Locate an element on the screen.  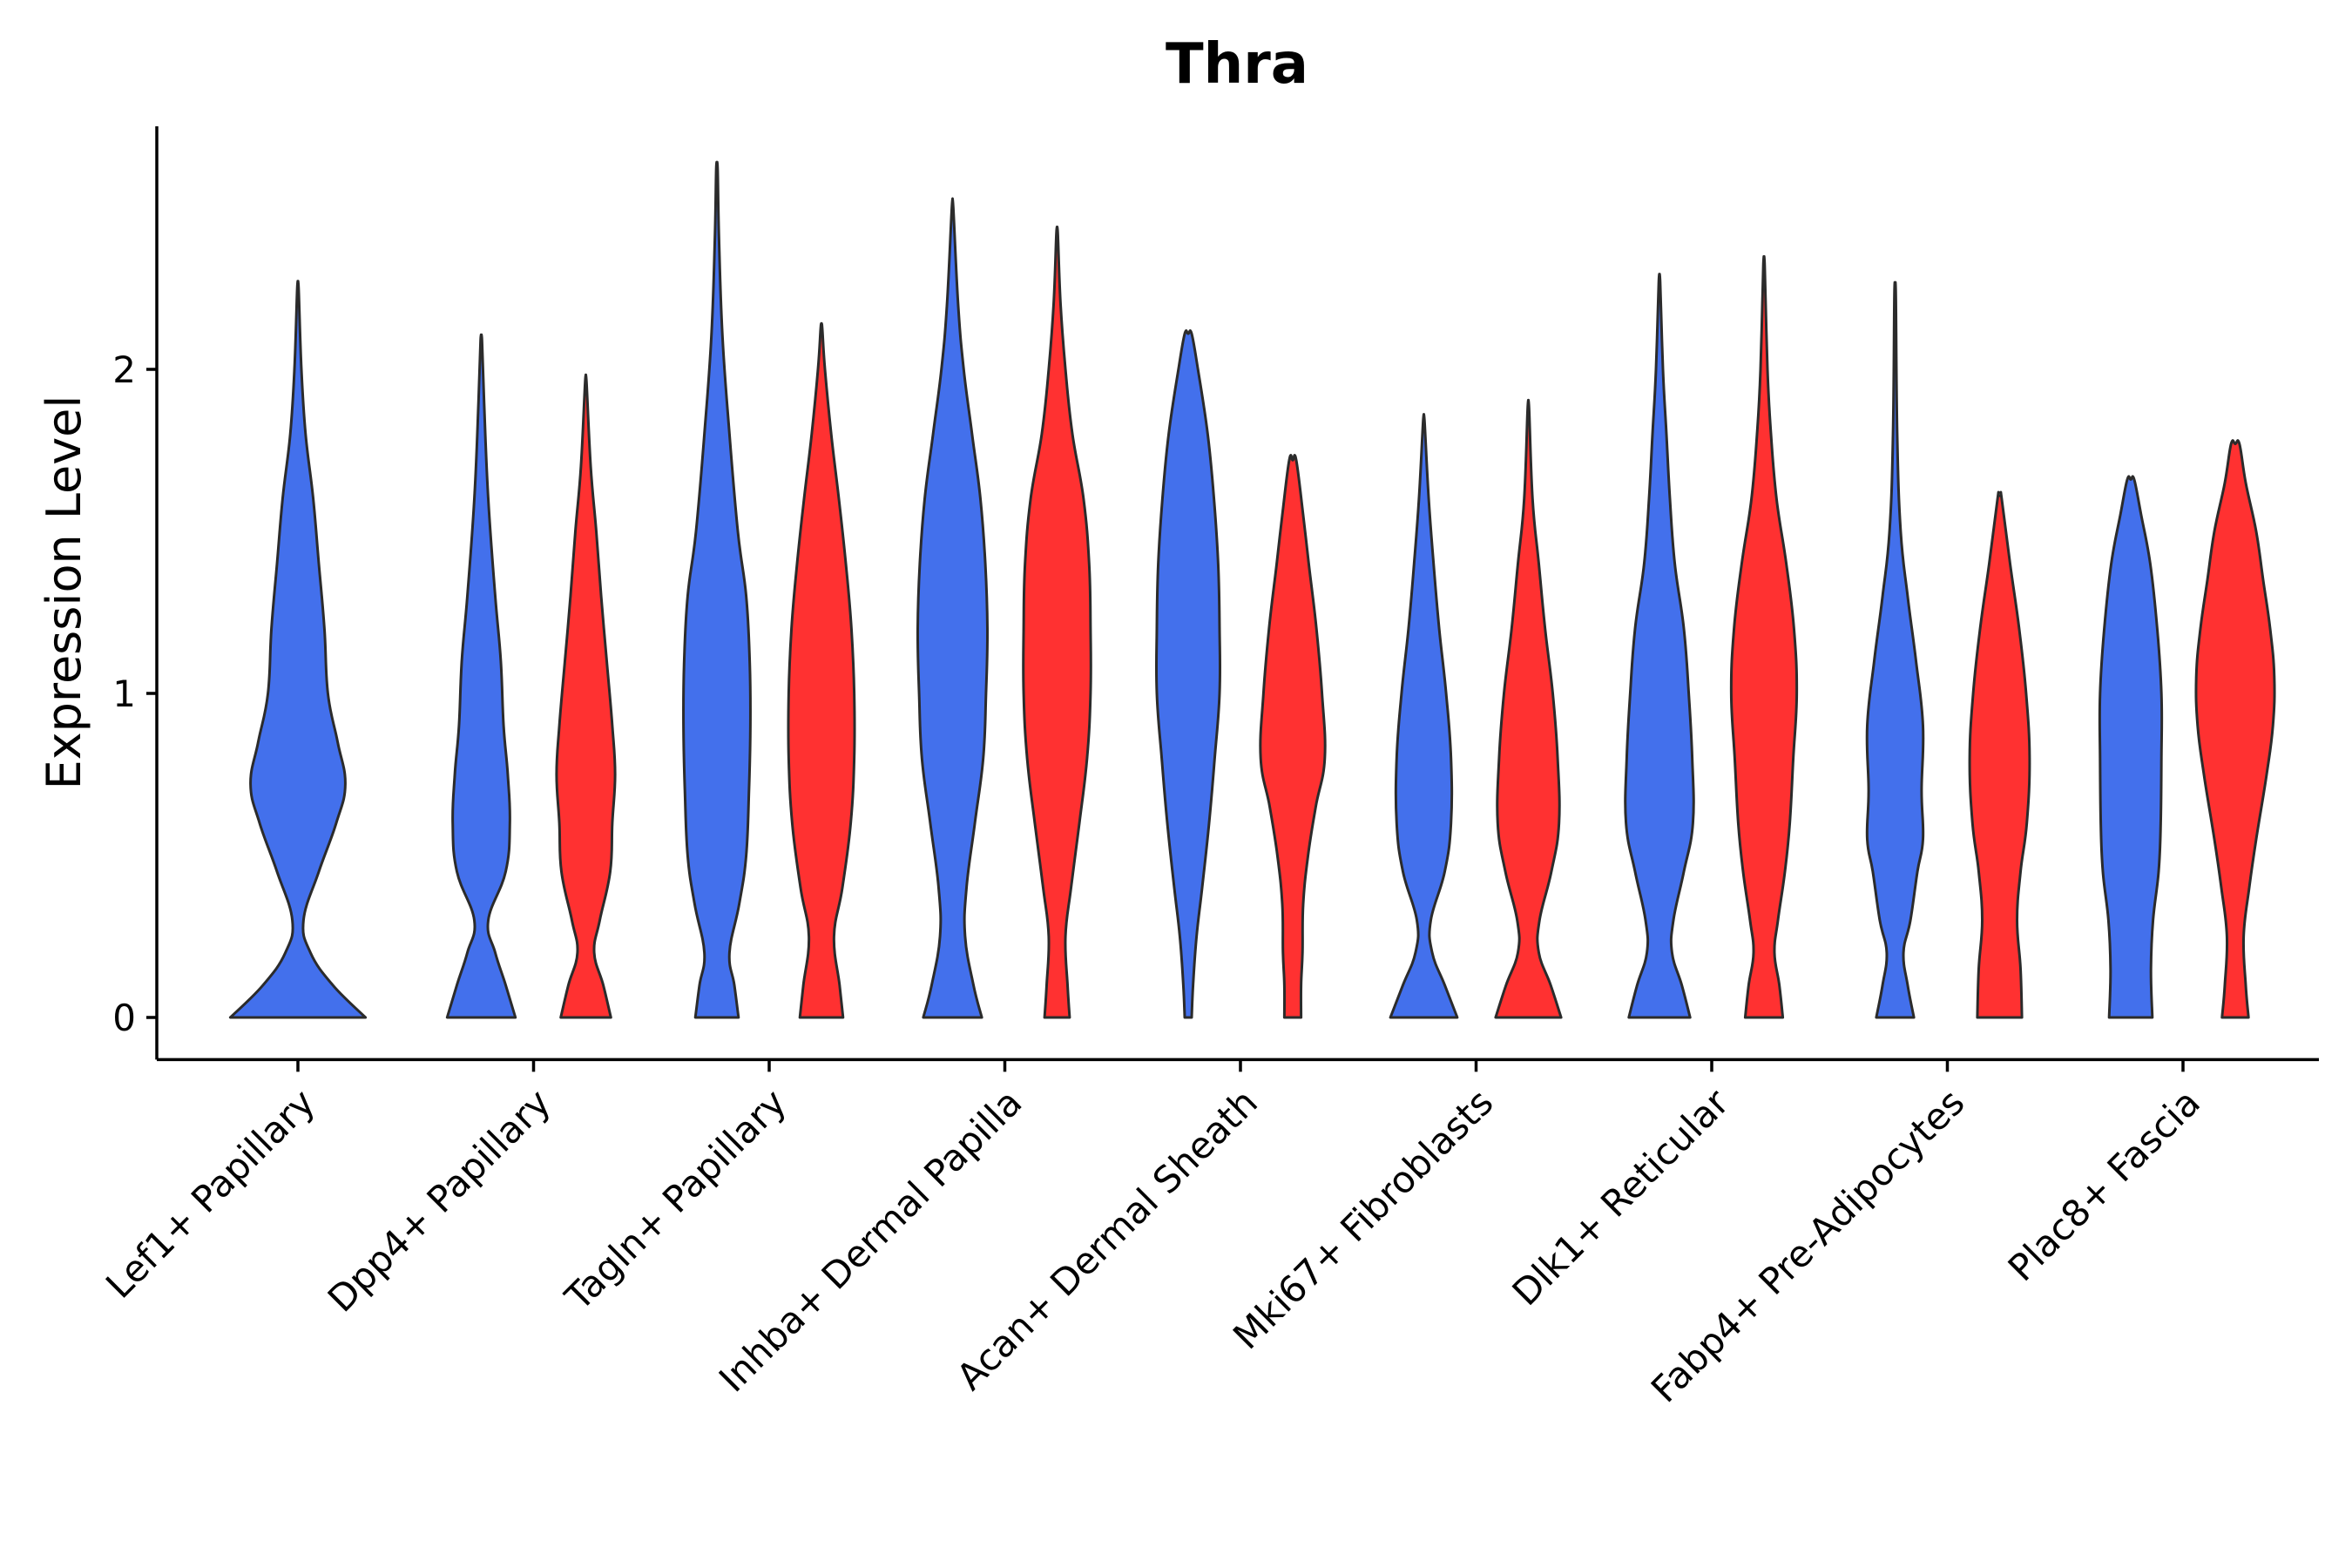
x-tick-label-6: Mki67+ Fibroblasts is located at coordinates (1363, 1219).